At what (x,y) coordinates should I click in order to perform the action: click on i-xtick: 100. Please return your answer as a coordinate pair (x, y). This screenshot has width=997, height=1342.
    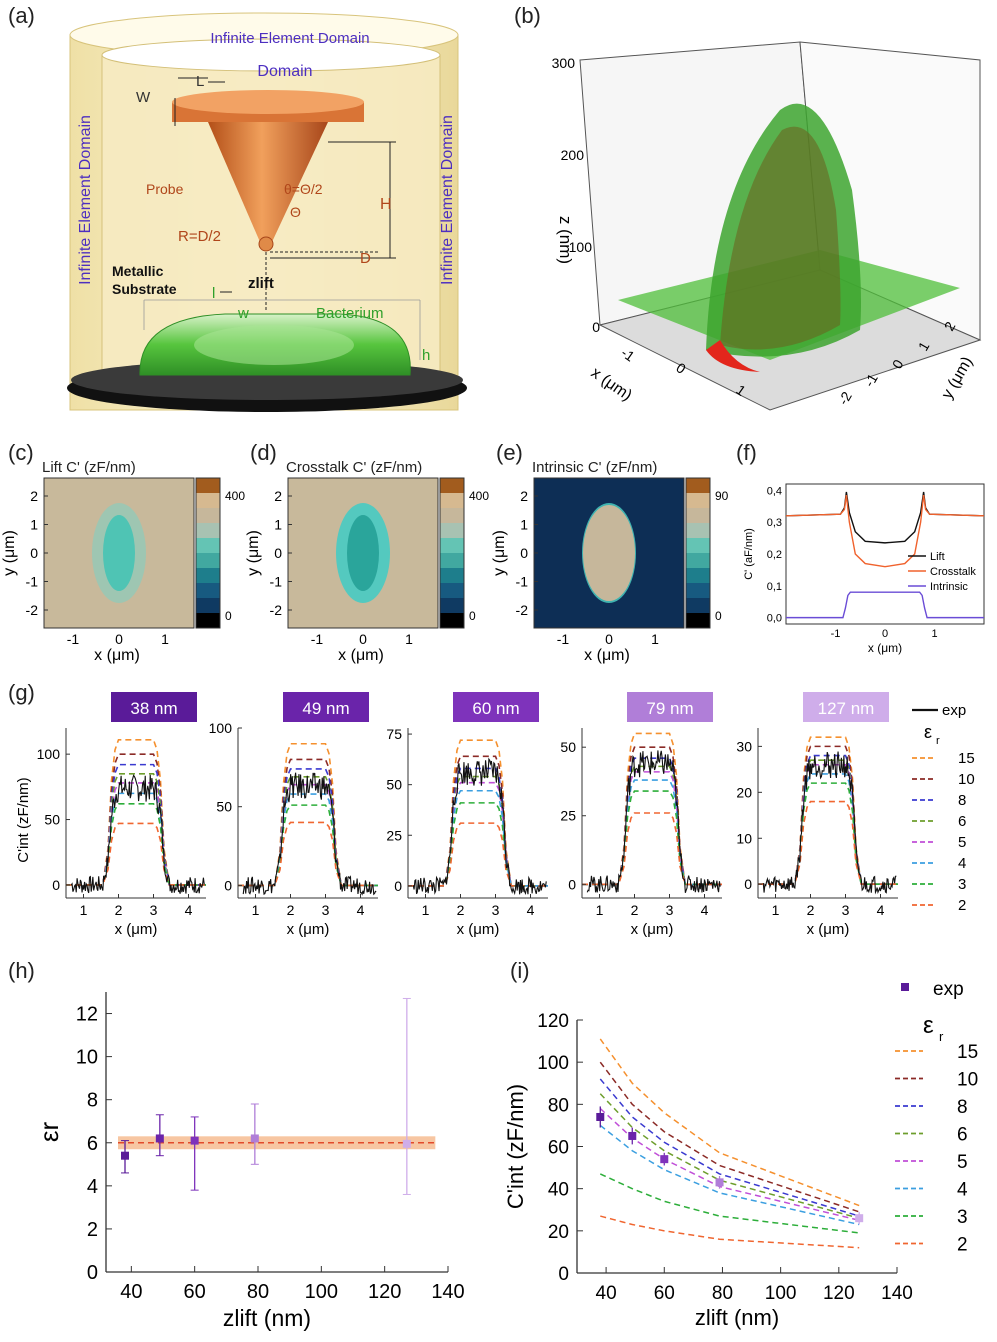
    Looking at the image, I should click on (781, 1293).